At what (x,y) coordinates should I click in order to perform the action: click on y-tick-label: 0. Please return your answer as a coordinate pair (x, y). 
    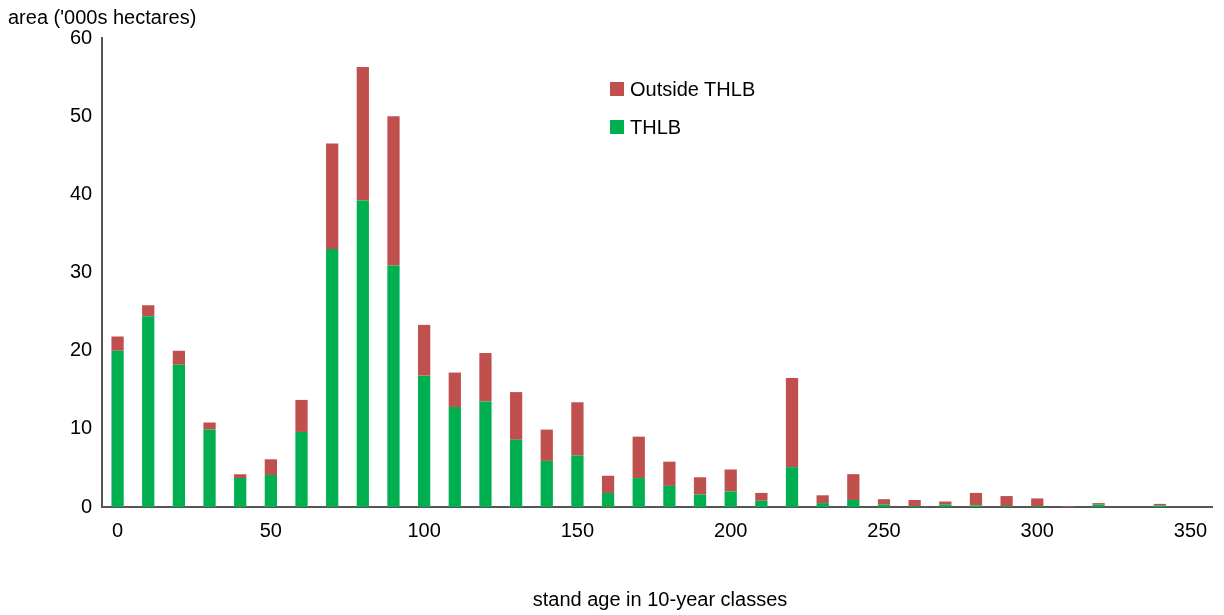
    Looking at the image, I should click on (87, 505).